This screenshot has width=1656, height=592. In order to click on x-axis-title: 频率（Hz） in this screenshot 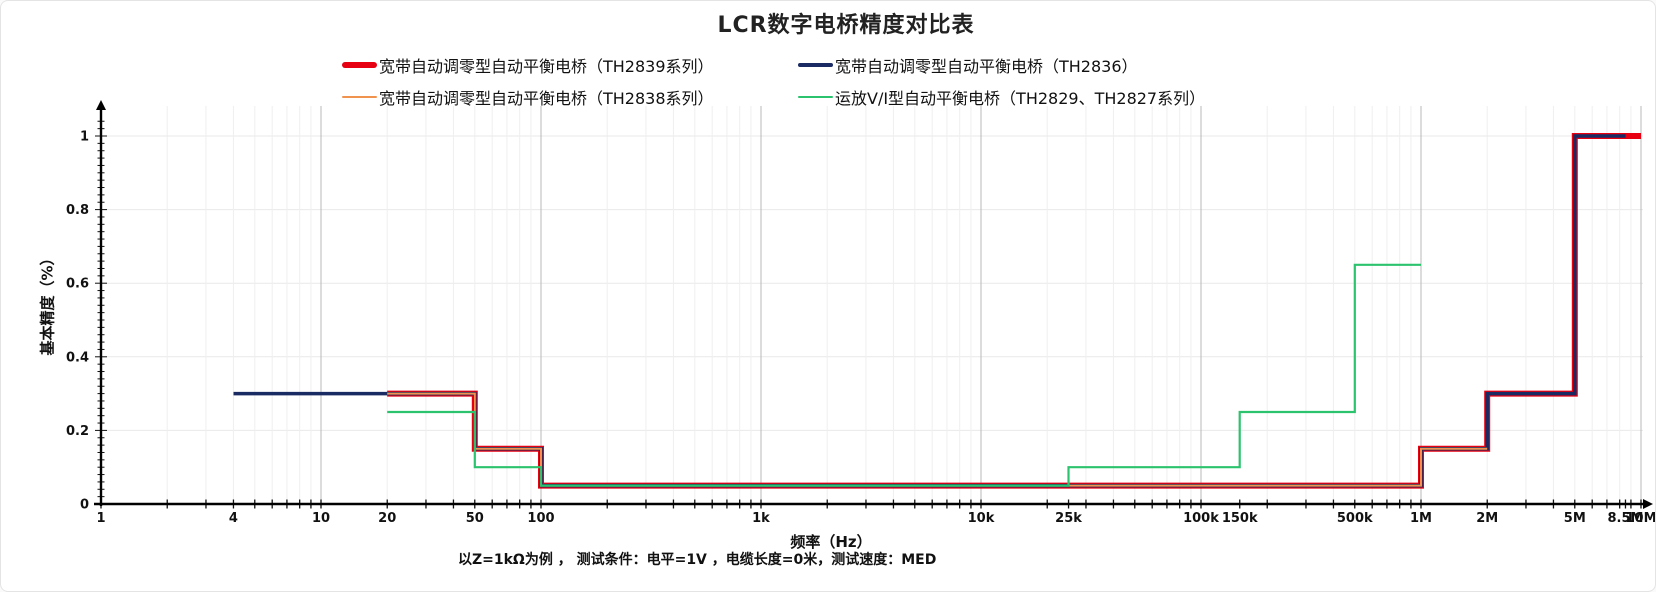, I will do `click(831, 542)`.